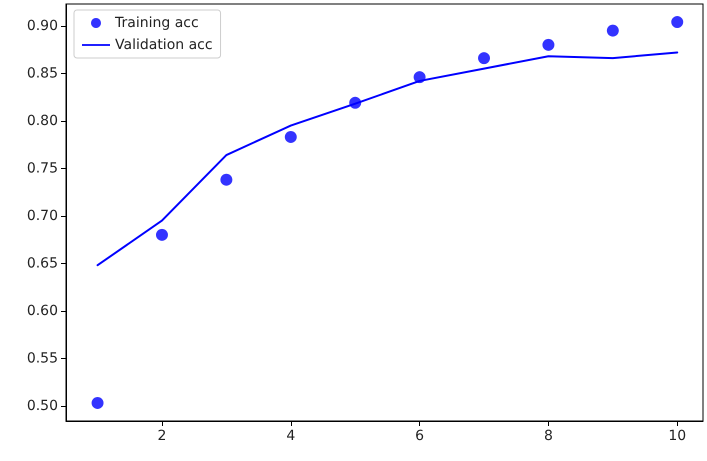 The width and height of the screenshot is (707, 461). I want to click on x-tick-label: 10, so click(677, 436).